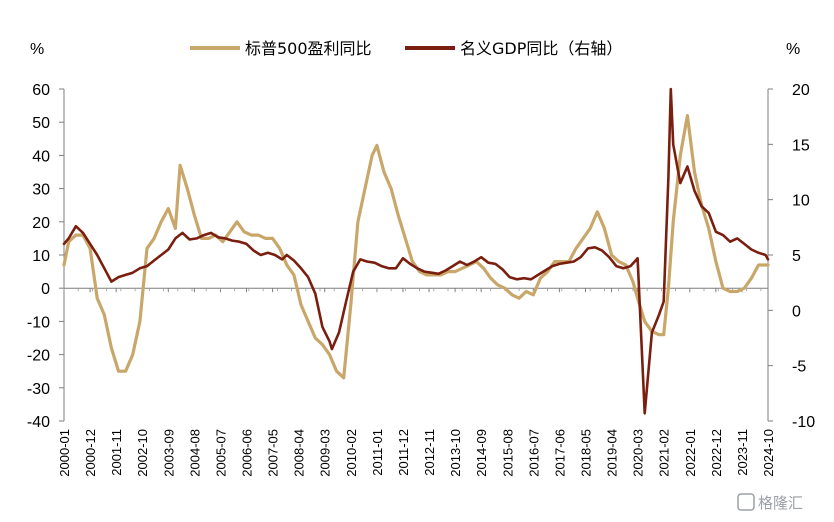 Image resolution: width=834 pixels, height=522 pixels. I want to click on left-tick-label: 40, so click(41, 156).